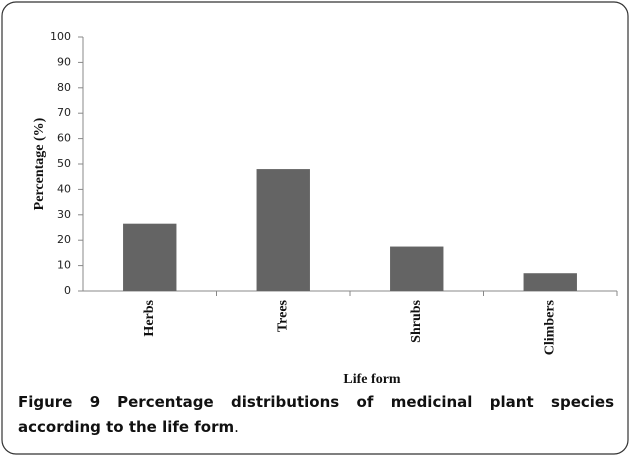 The image size is (630, 456). What do you see at coordinates (60, 36) in the screenshot?
I see `y-tick-label: 100` at bounding box center [60, 36].